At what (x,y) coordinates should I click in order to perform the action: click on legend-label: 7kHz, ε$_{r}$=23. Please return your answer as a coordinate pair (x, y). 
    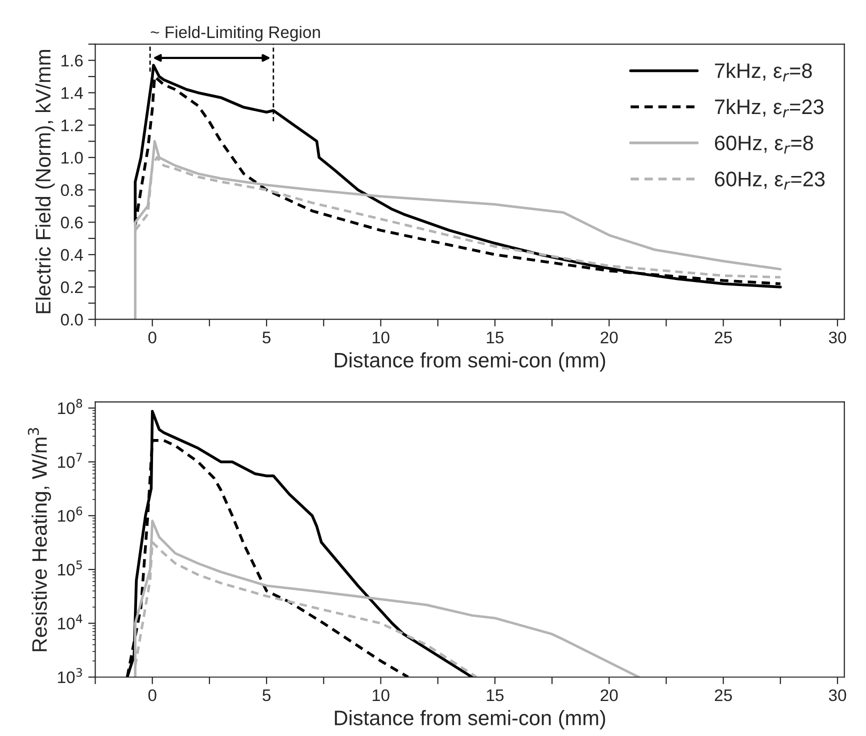
    Looking at the image, I should click on (769, 108).